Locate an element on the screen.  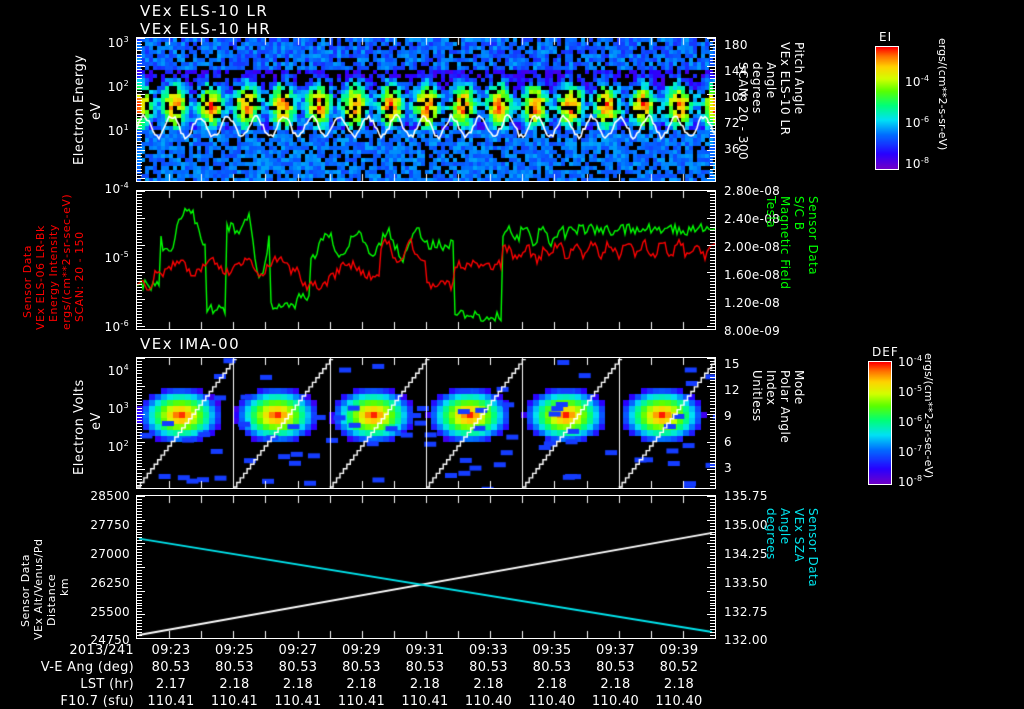
panel4-ytick-1: 27750 is located at coordinates (110, 525).